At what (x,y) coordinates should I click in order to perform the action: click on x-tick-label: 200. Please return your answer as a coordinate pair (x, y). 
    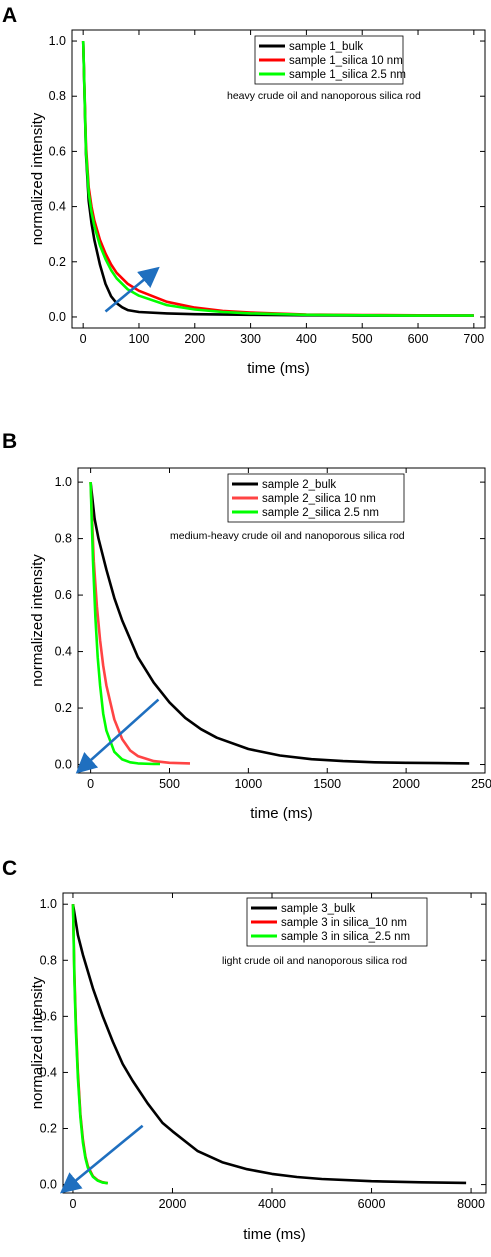
    Looking at the image, I should click on (194, 339).